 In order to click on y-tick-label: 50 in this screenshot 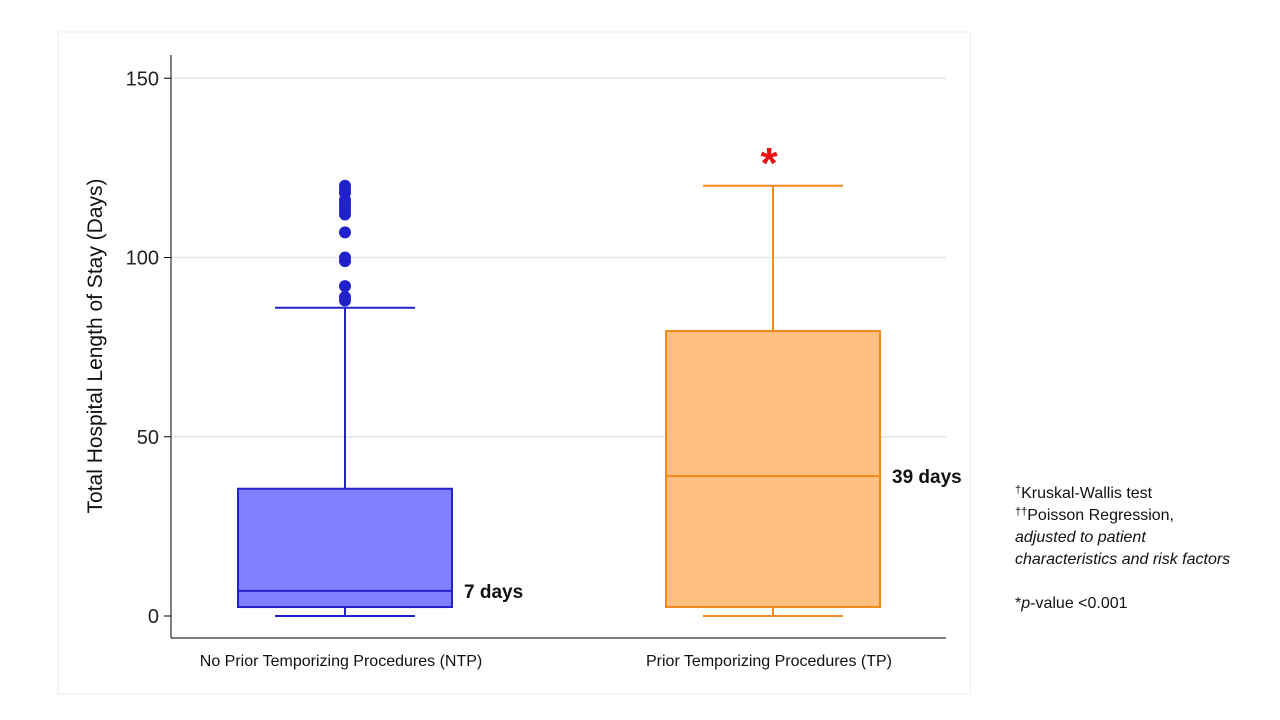, I will do `click(148, 438)`.